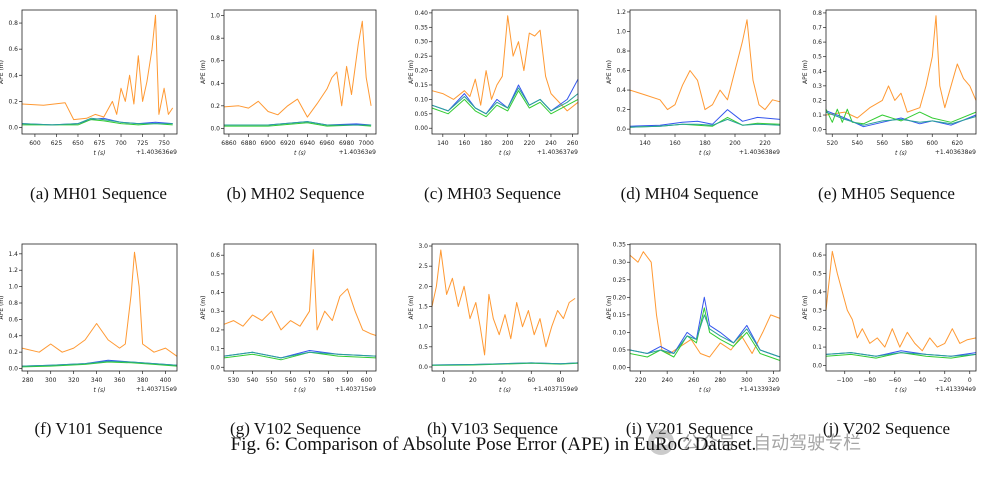 The image size is (987, 489). Describe the element at coordinates (143, 380) in the screenshot. I see `x-tick-label: 380` at that location.